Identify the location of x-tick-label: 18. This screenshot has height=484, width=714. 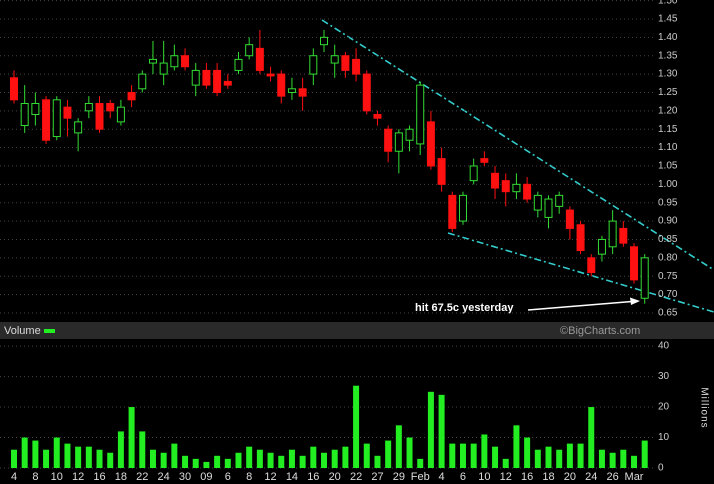
(548, 477).